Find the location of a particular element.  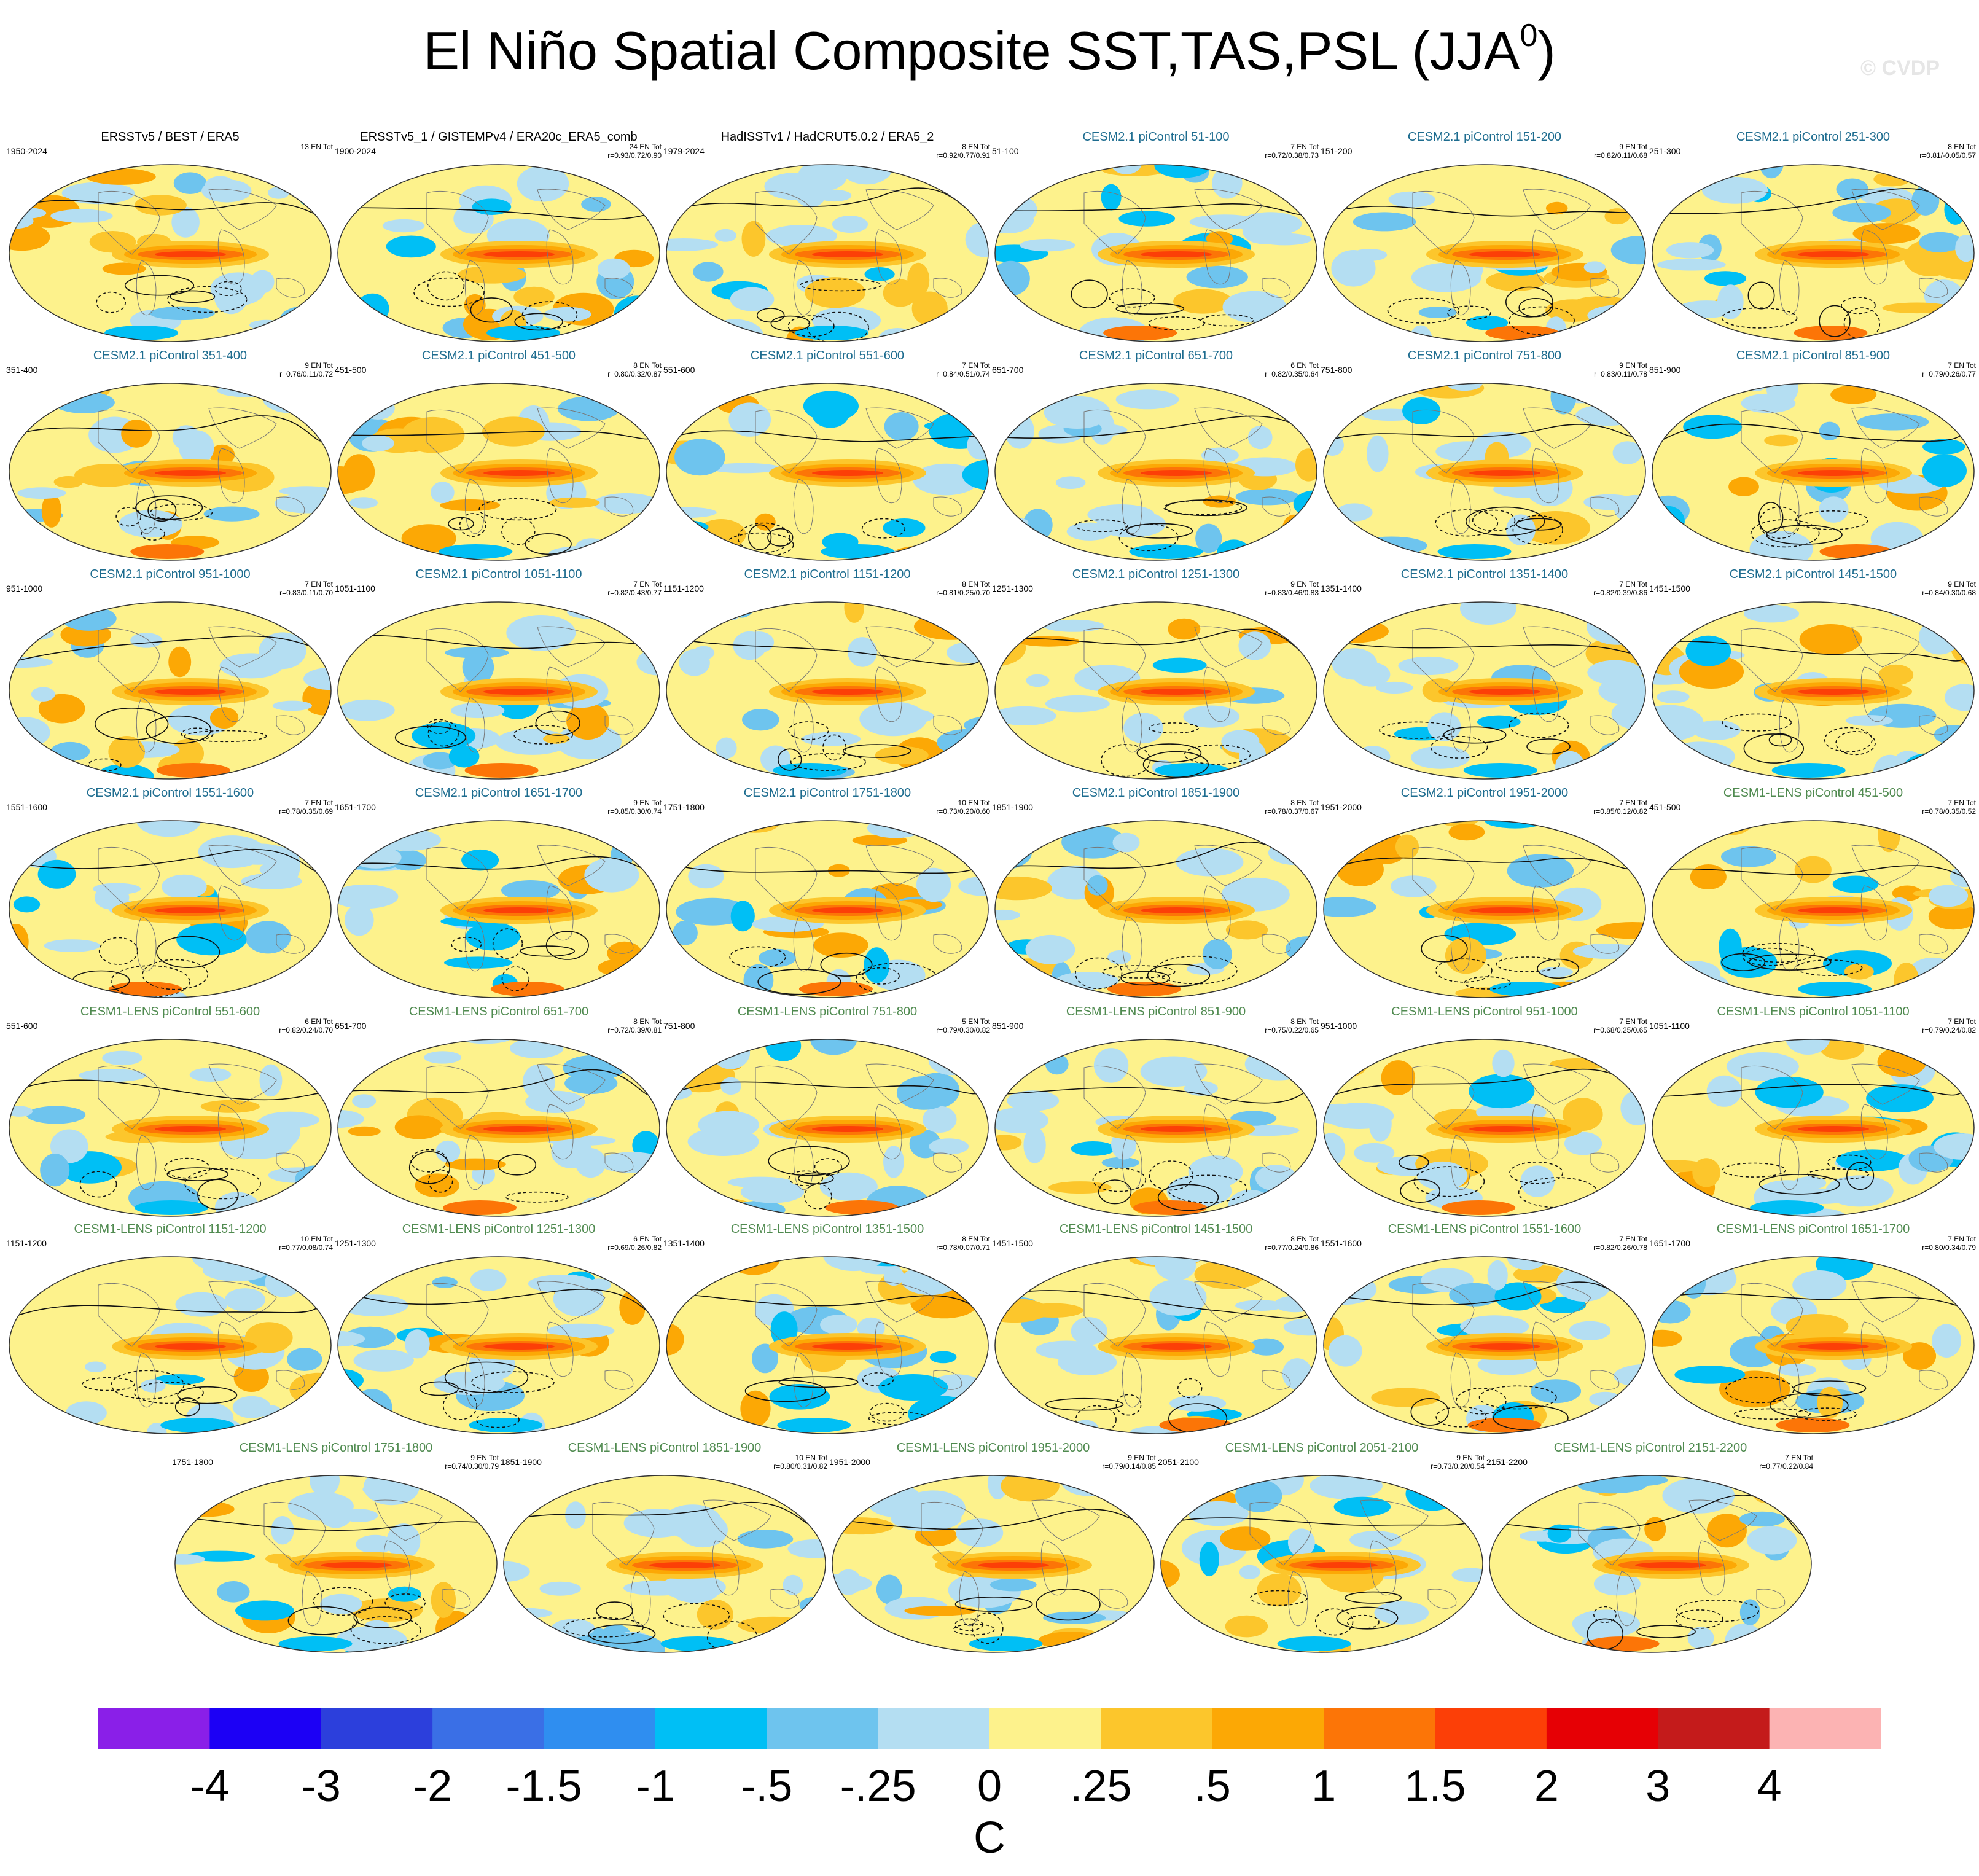

panel-years: 1950-2024 is located at coordinates (26, 151).